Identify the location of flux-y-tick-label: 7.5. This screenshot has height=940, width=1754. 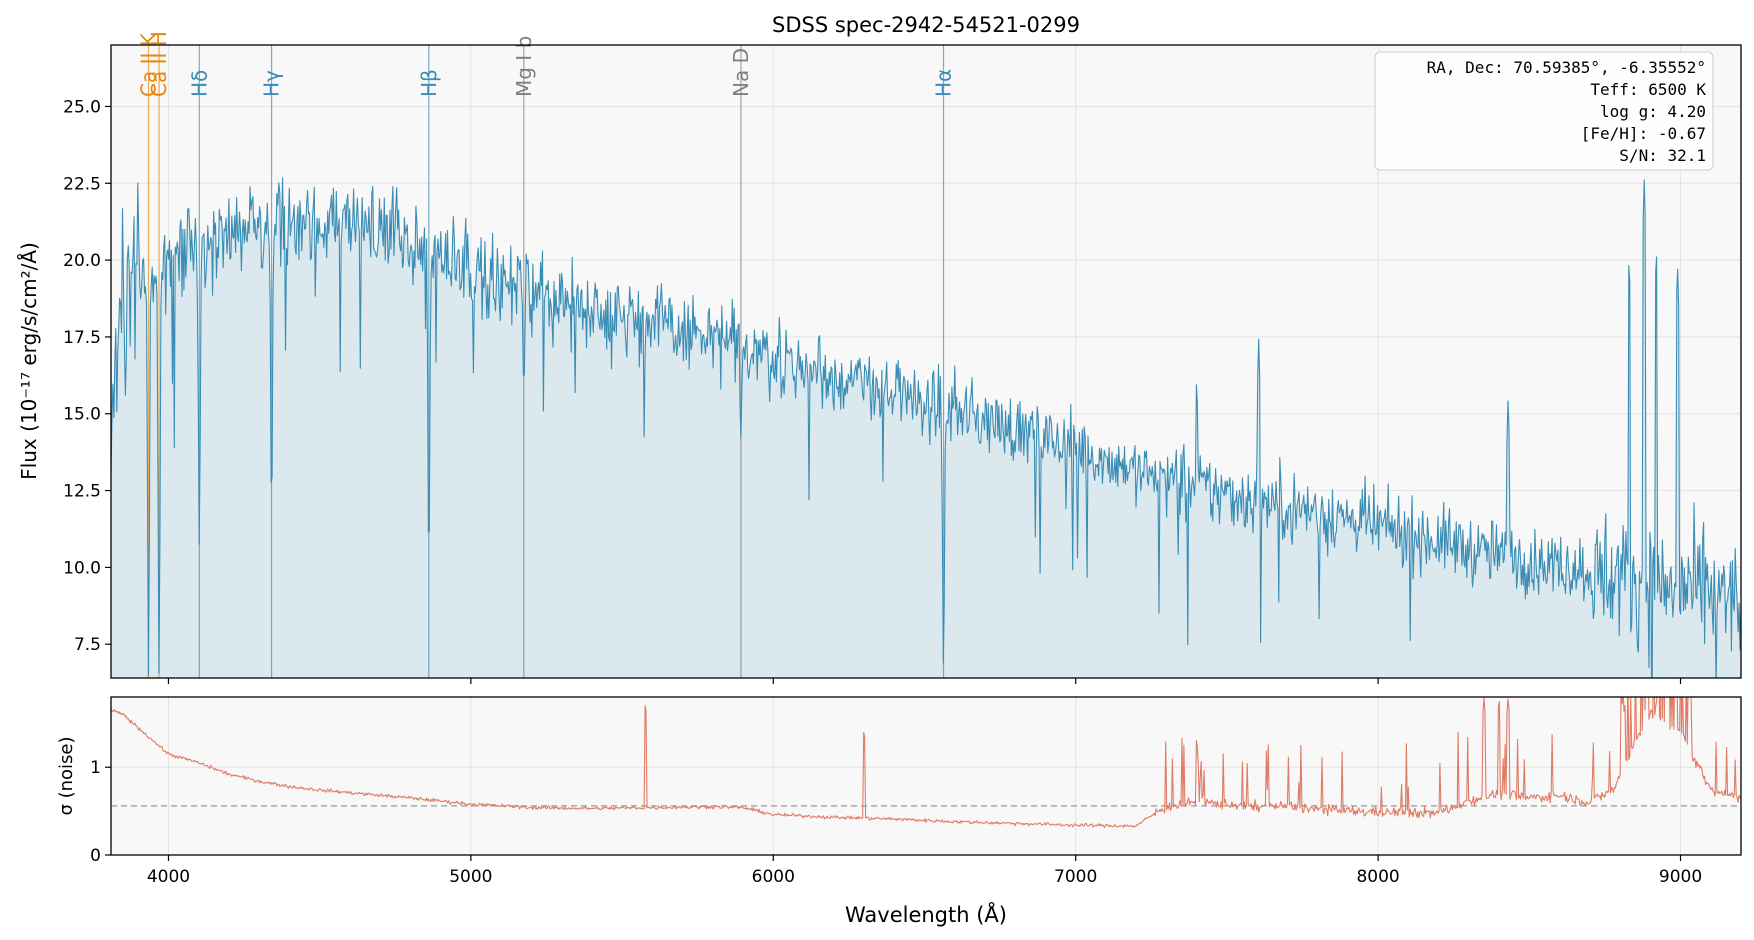
(87, 645).